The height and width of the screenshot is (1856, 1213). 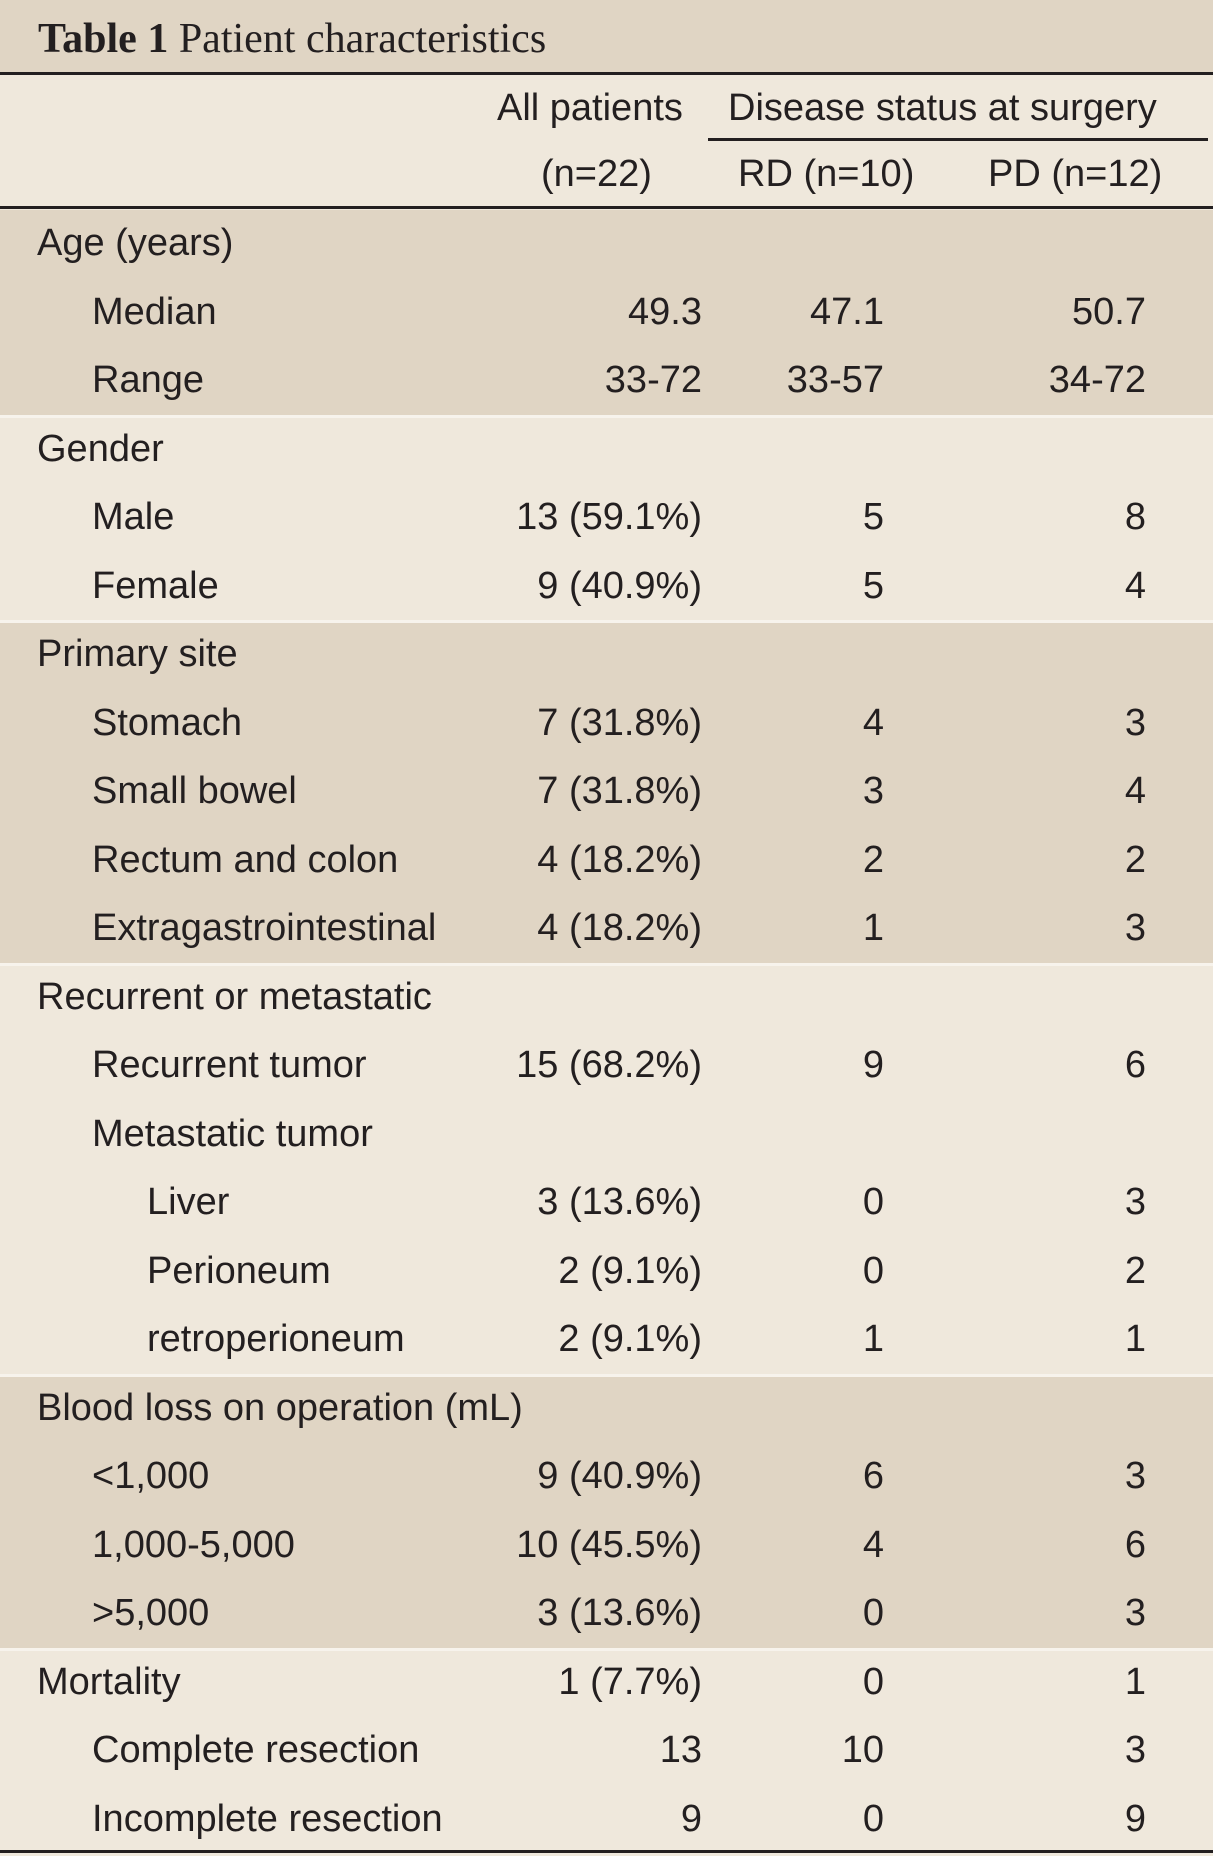 What do you see at coordinates (653, 380) in the screenshot?
I see `cell-all-patients: 33-72` at bounding box center [653, 380].